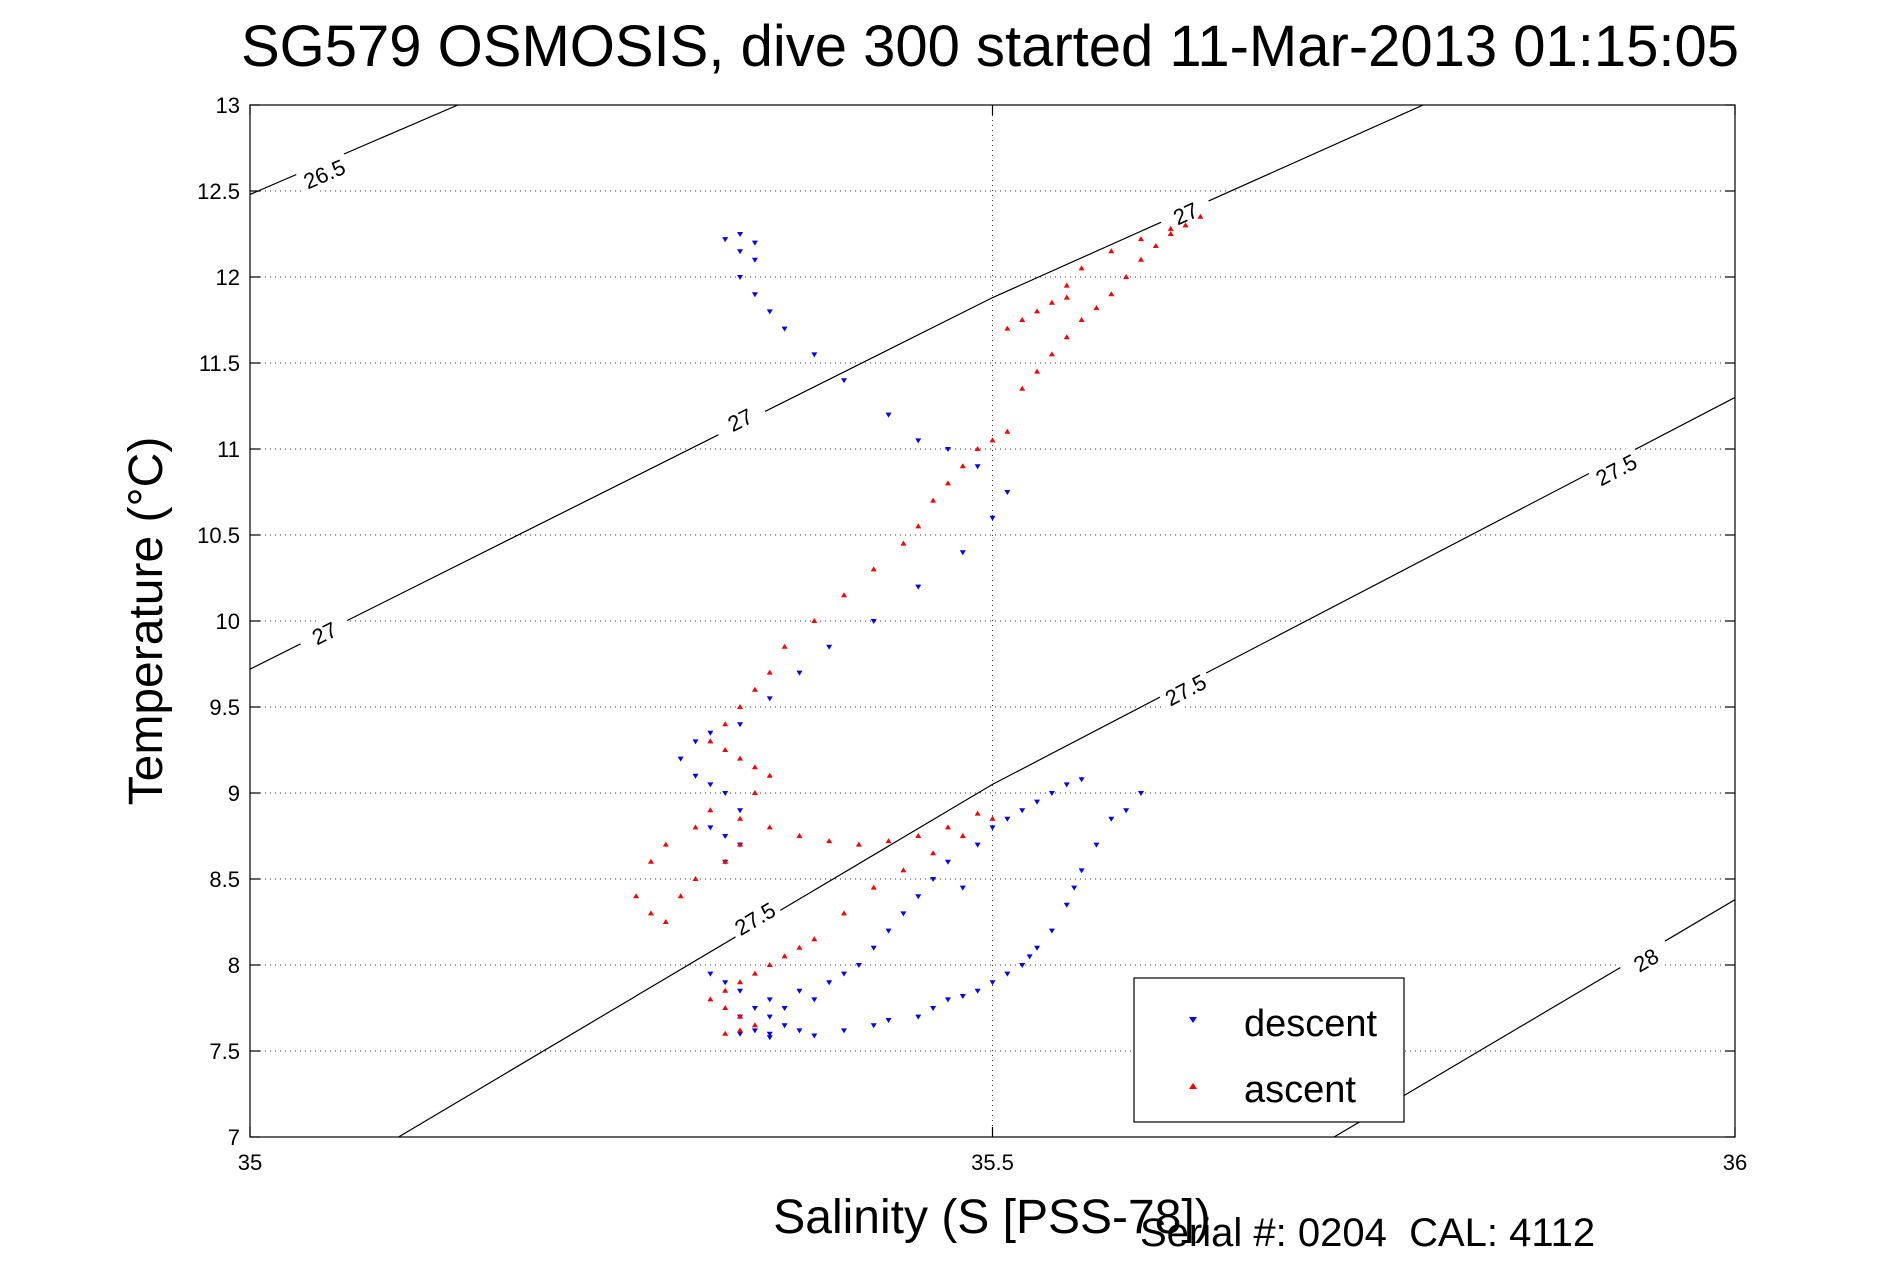 Image resolution: width=1891 pixels, height=1262 pixels. What do you see at coordinates (228, 277) in the screenshot?
I see `y-tick-label: 12` at bounding box center [228, 277].